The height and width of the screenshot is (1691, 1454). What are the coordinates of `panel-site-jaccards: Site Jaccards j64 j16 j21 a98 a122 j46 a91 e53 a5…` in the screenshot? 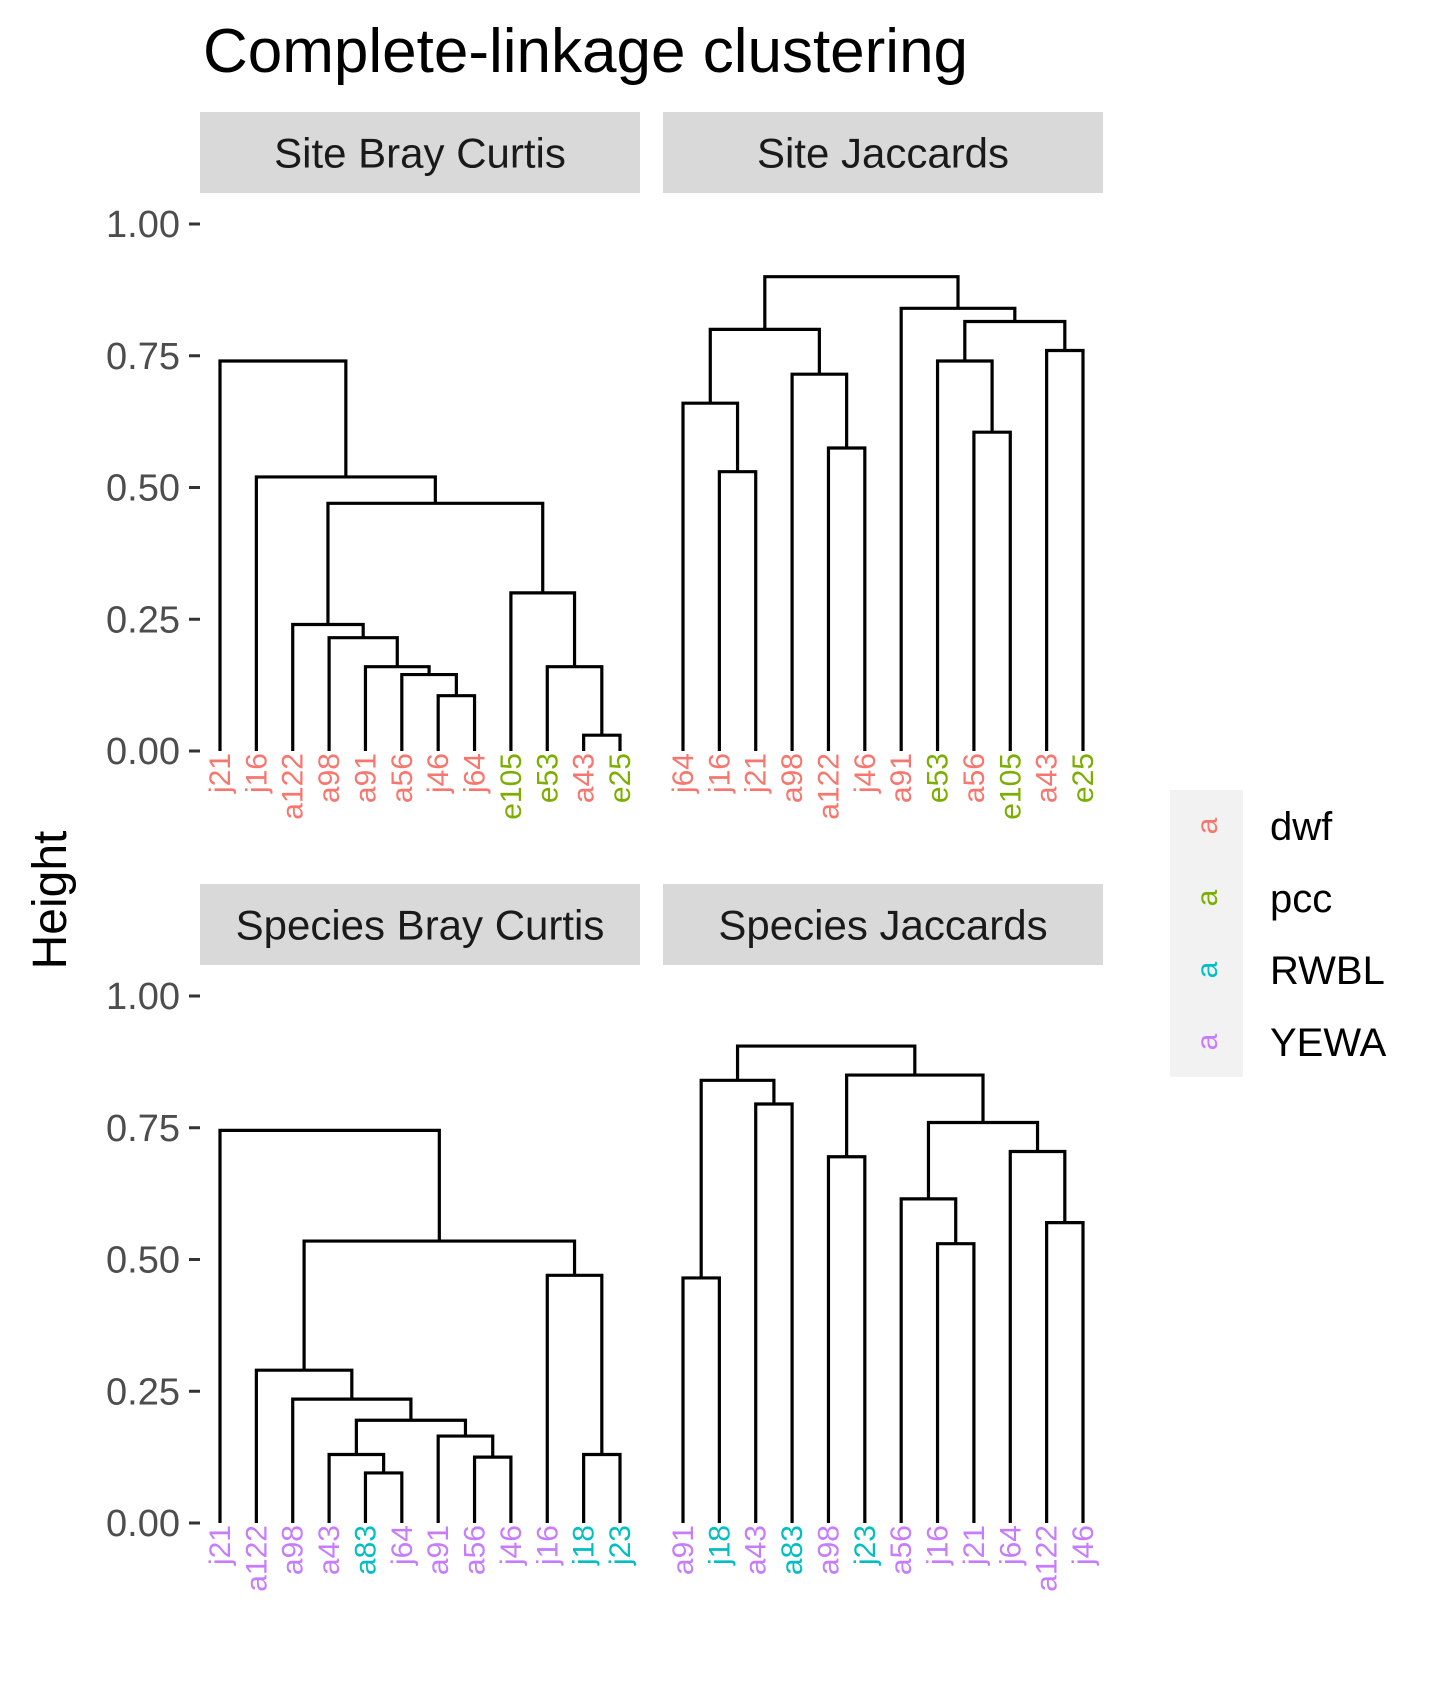 It's located at (883, 466).